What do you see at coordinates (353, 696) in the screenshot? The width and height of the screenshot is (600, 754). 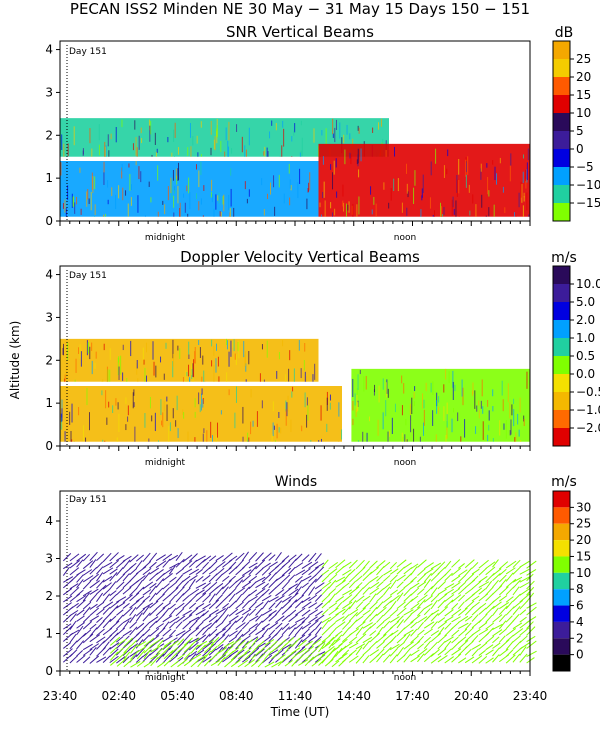 I see `x-tick-label: 14:40` at bounding box center [353, 696].